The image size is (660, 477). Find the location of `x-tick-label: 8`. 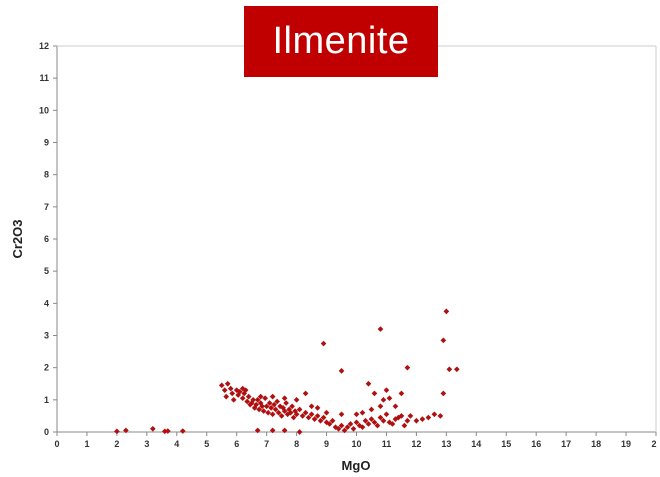

x-tick-label: 8 is located at coordinates (296, 444).